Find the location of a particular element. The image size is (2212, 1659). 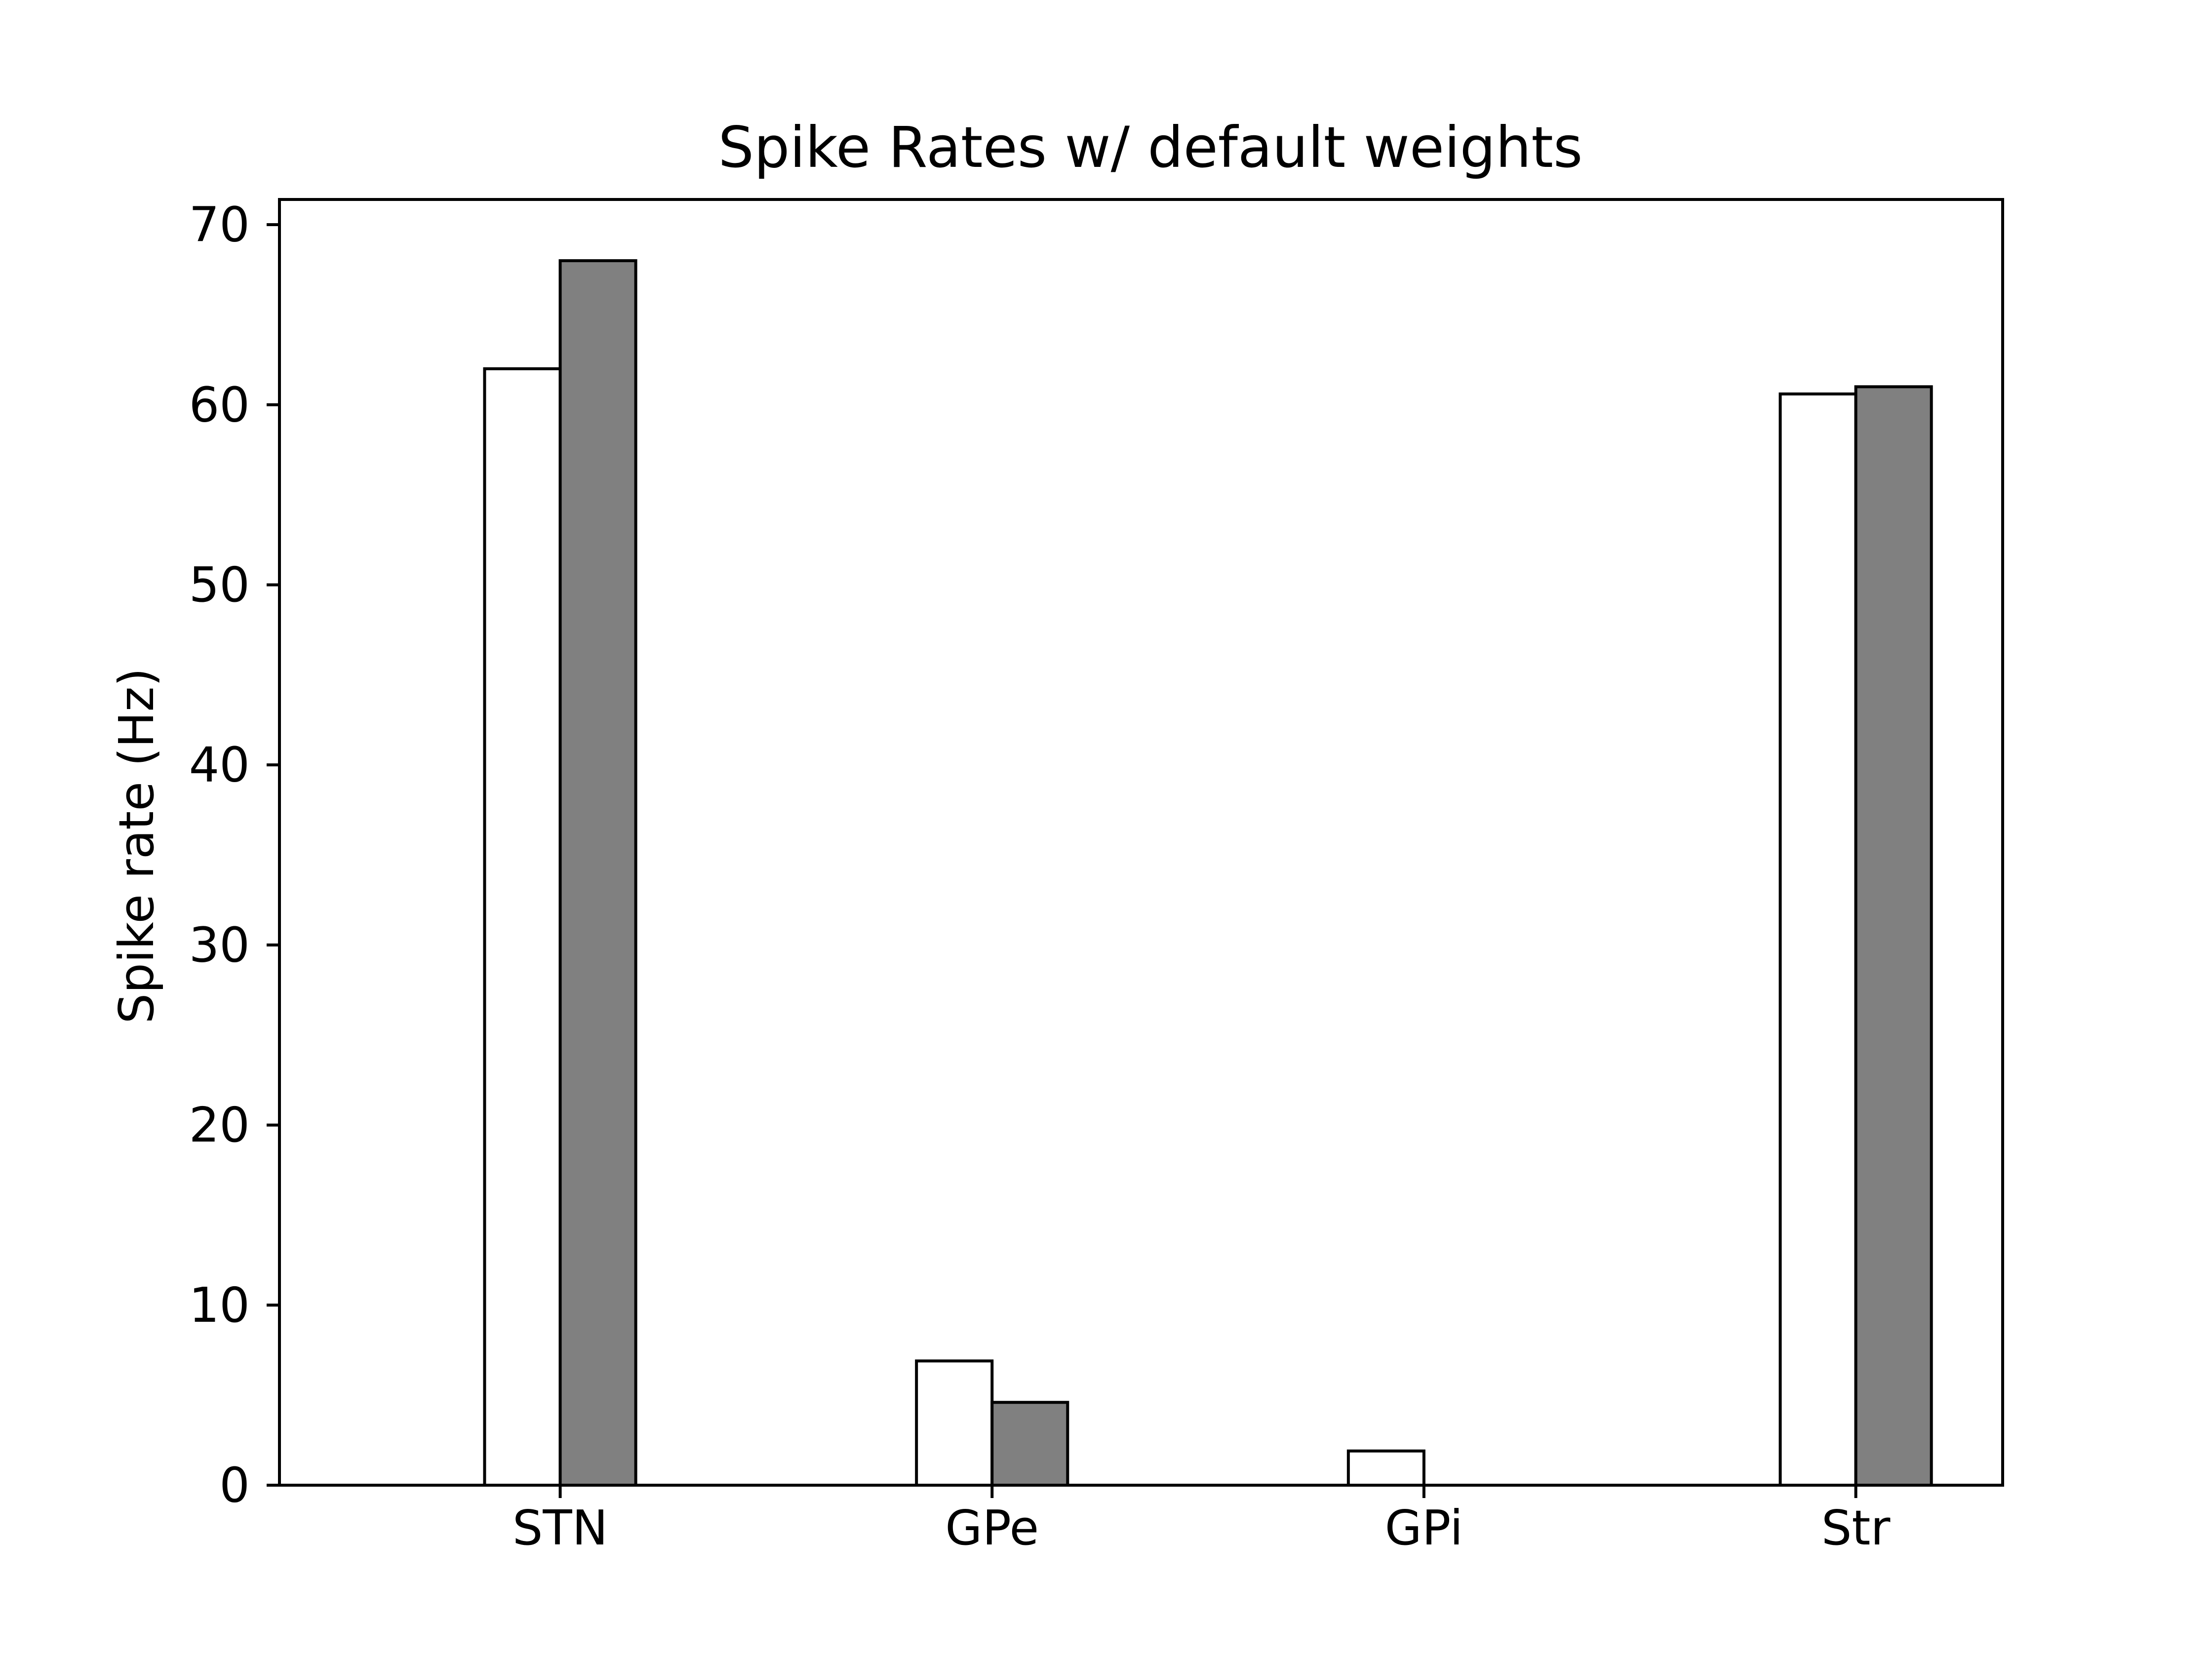

y-axis-ticks: 0 10 20 30 40 50 60 70 is located at coordinates (234, 855).